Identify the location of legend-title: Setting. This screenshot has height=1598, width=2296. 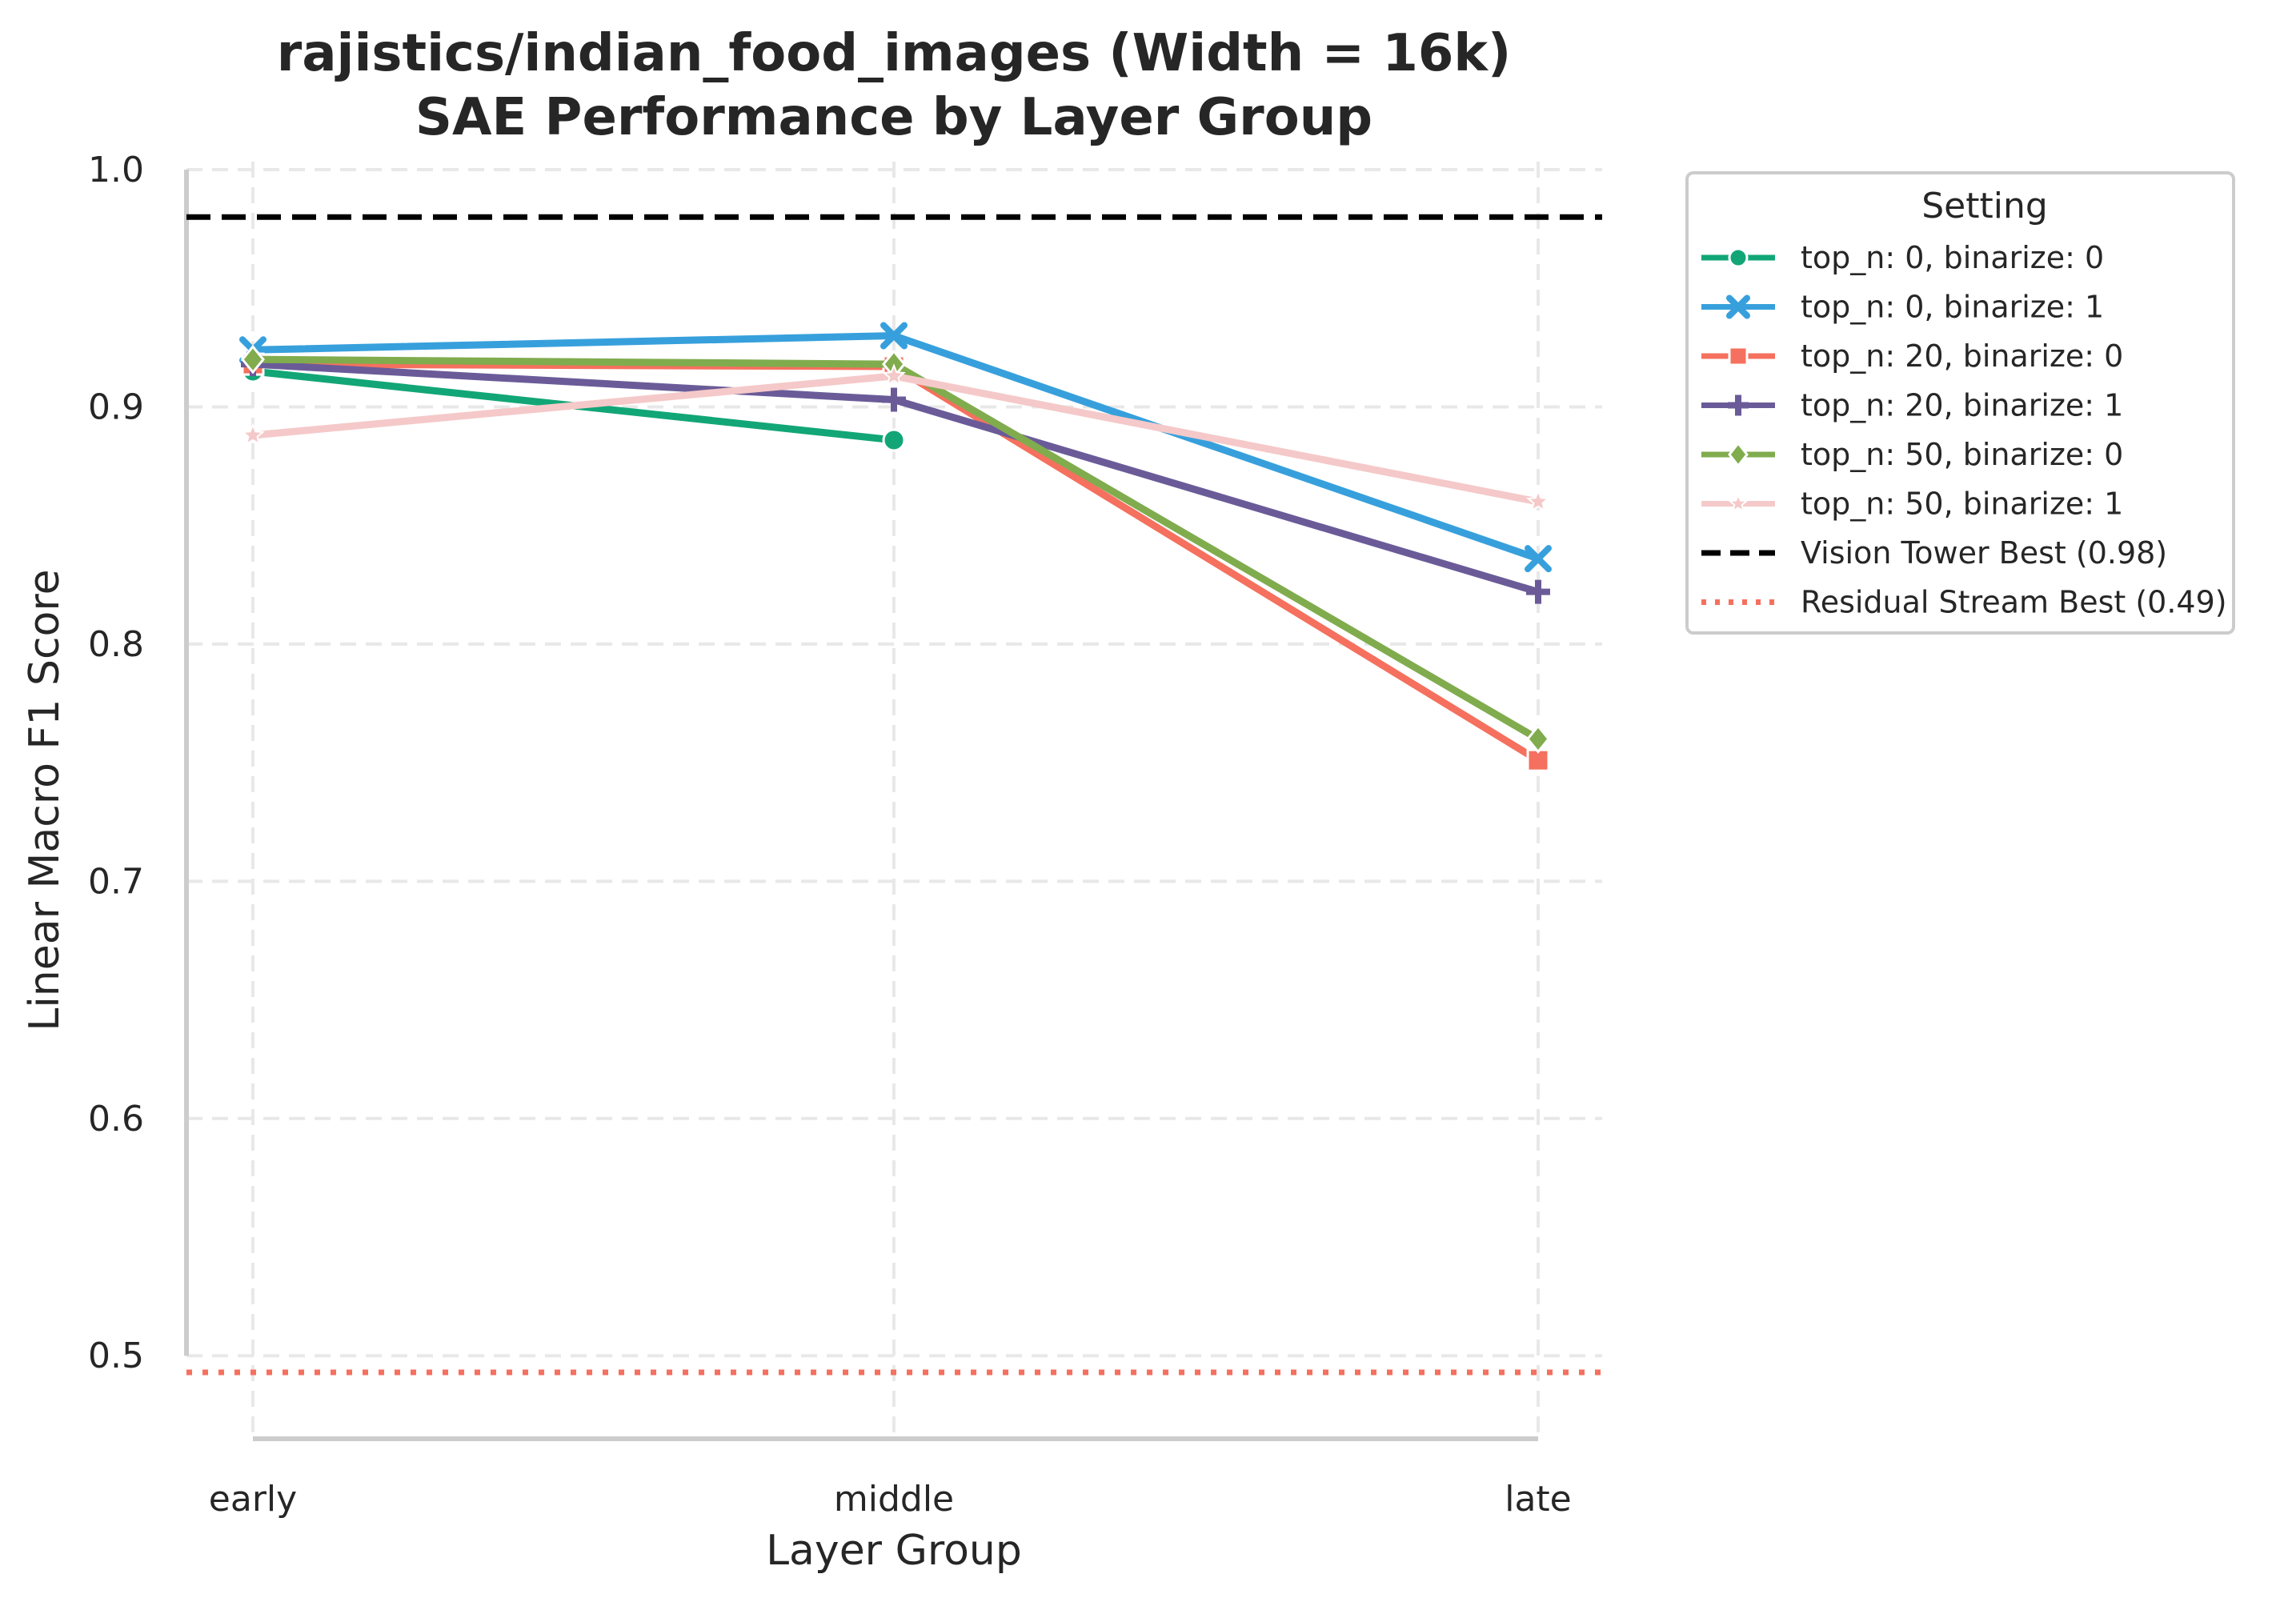
(1984, 206).